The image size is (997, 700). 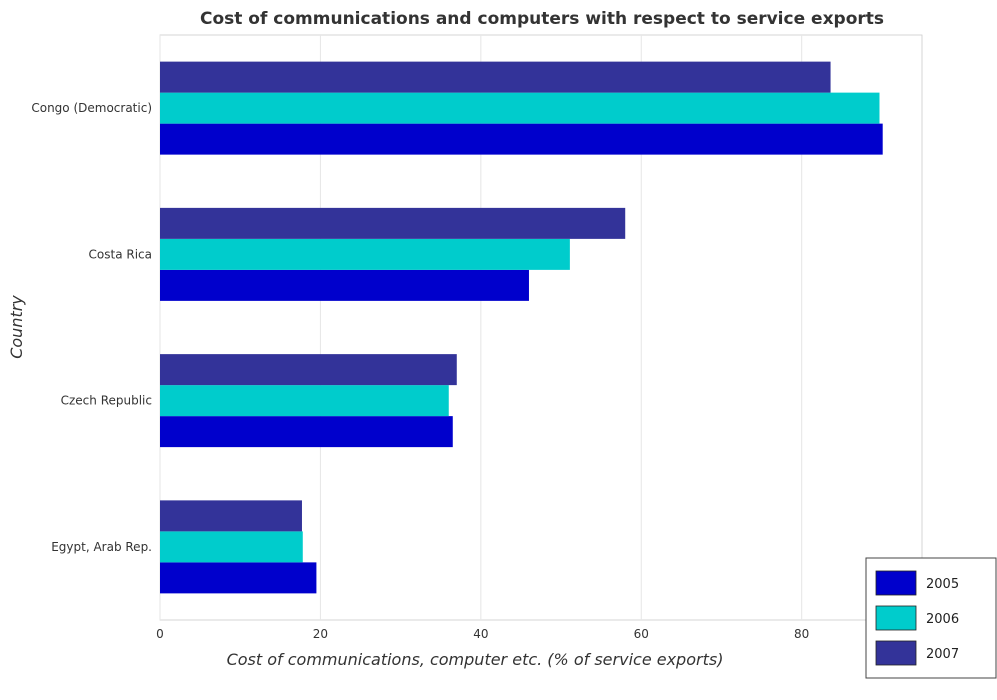 What do you see at coordinates (896, 618) in the screenshot?
I see `legend-swatch-2006` at bounding box center [896, 618].